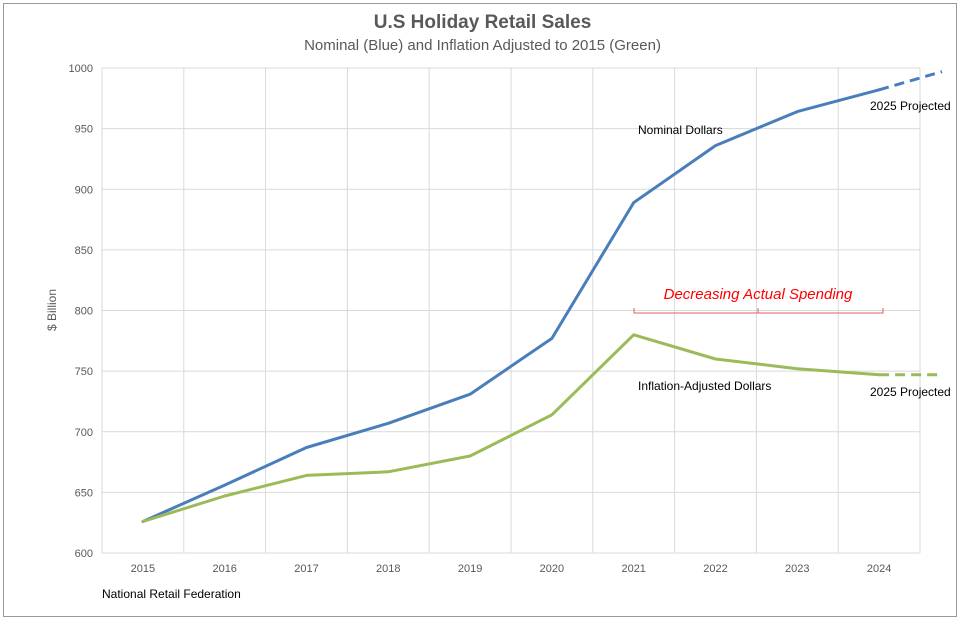 This screenshot has width=965, height=626. I want to click on x-tick-label: 2022, so click(715, 569).